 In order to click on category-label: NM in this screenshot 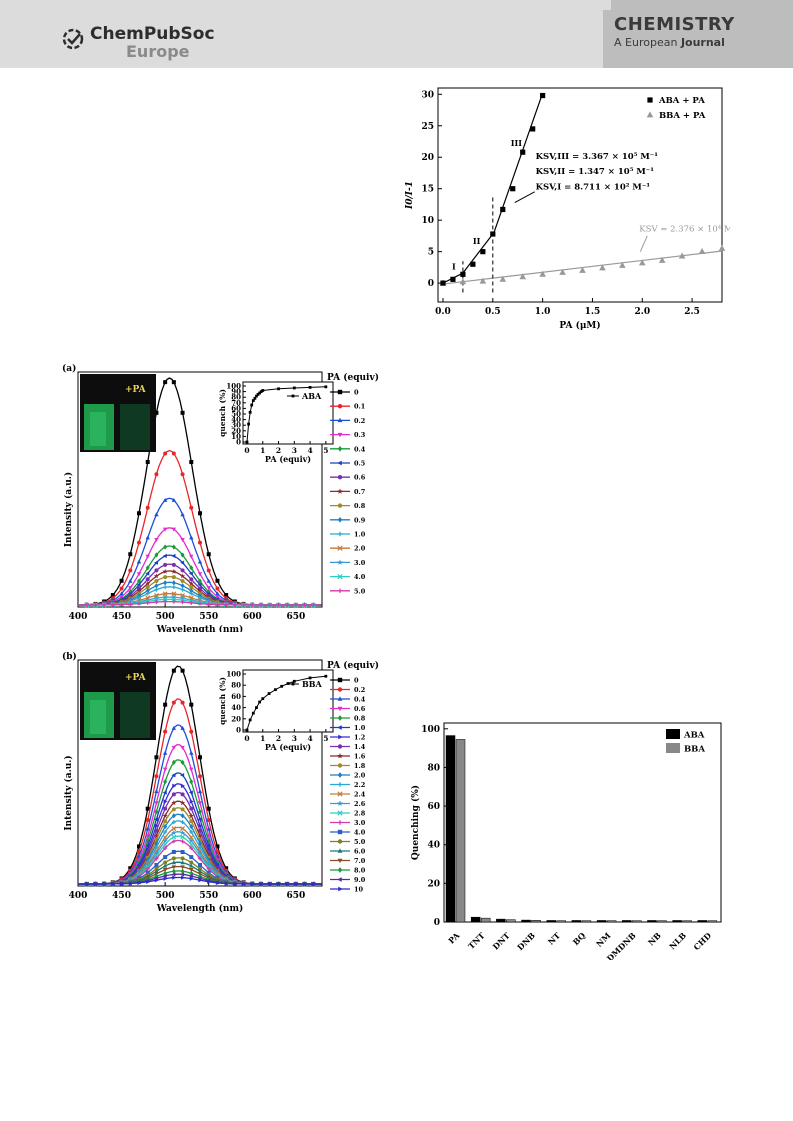, I will do `click(603, 939)`.